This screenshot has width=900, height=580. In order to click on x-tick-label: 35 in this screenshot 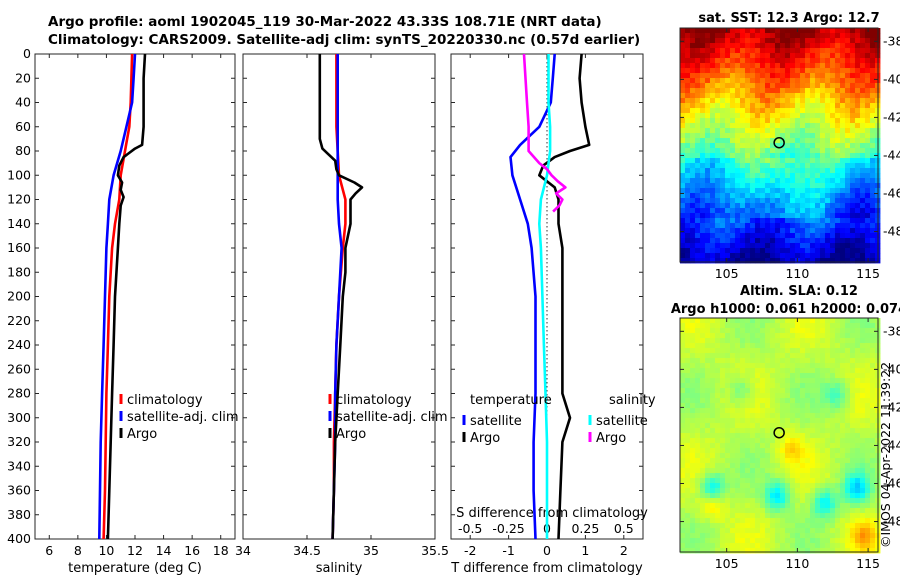, I will do `click(371, 550)`.